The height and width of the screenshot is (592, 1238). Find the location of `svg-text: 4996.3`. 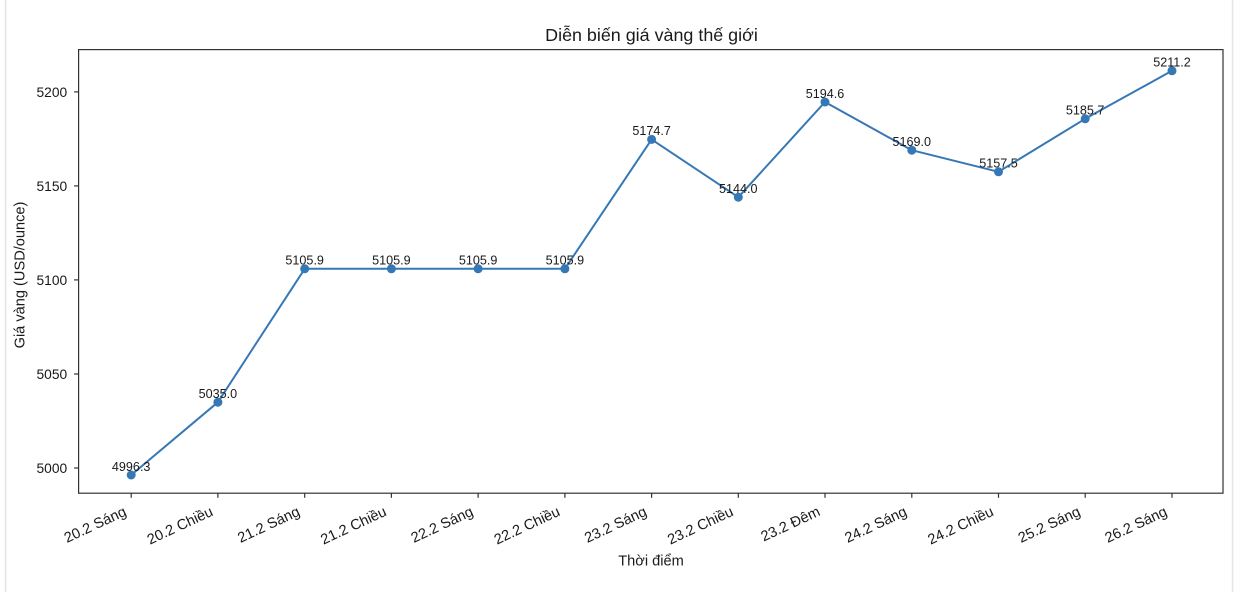

svg-text: 4996.3 is located at coordinates (131, 467).